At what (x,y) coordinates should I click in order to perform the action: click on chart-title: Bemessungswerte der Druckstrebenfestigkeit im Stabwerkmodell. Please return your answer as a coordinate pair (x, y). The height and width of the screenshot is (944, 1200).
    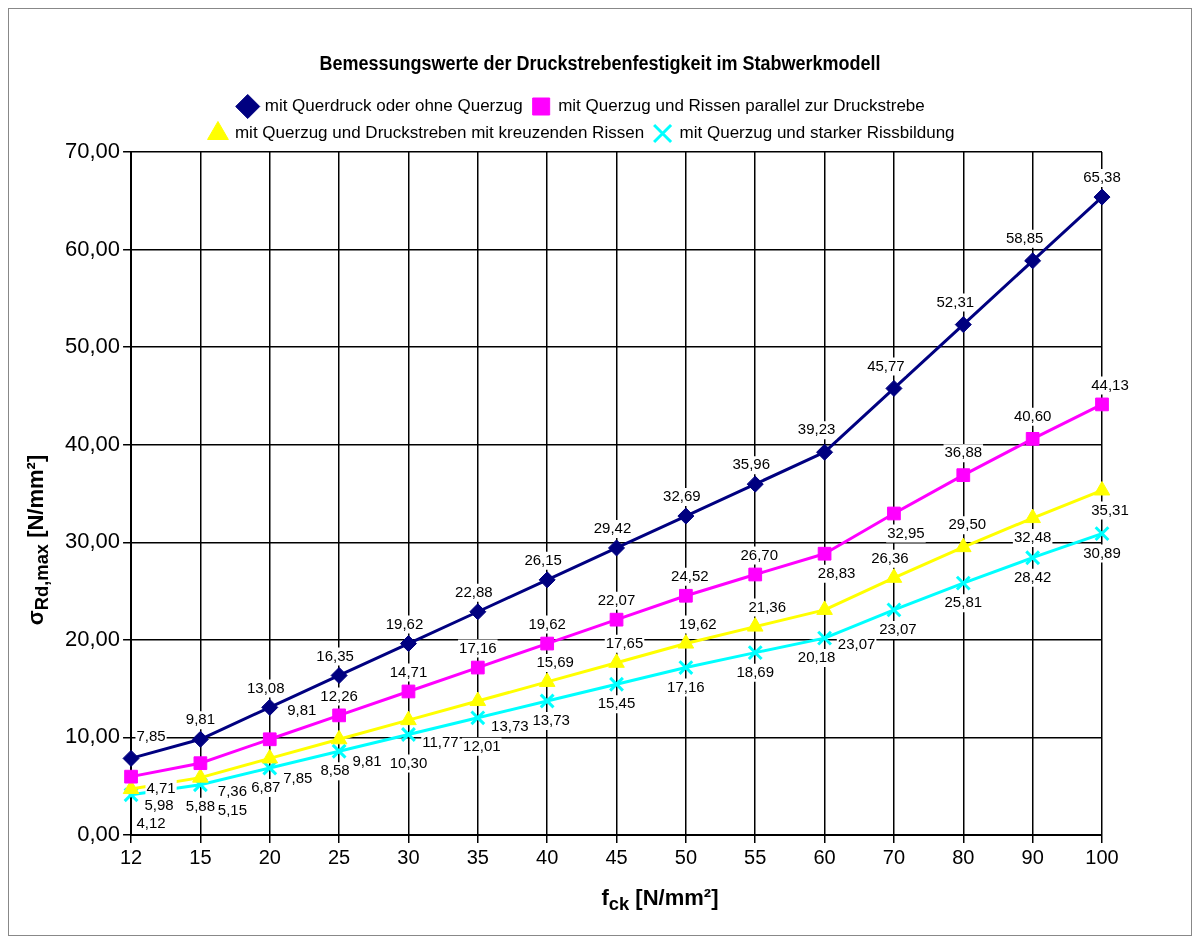
    Looking at the image, I should click on (600, 63).